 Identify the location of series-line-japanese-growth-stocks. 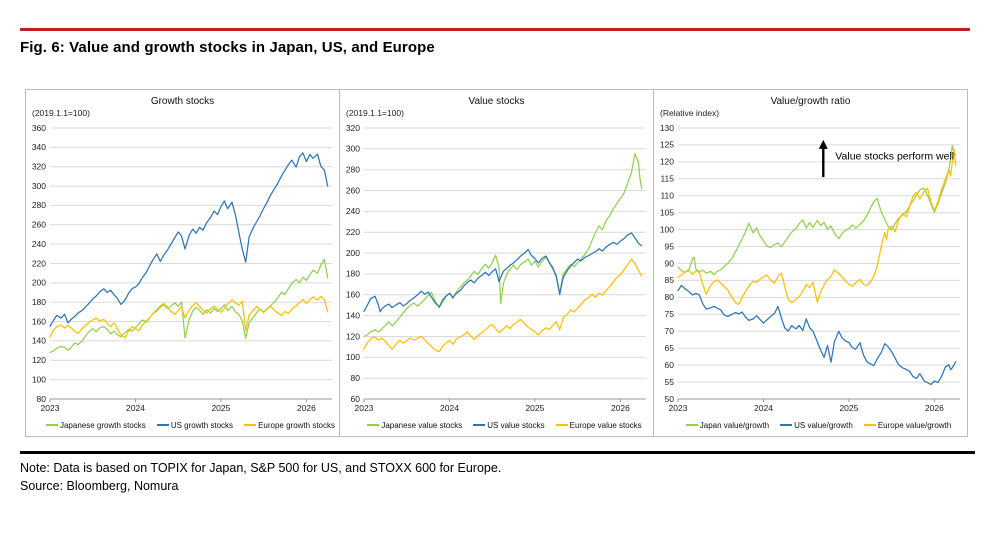
(189, 306).